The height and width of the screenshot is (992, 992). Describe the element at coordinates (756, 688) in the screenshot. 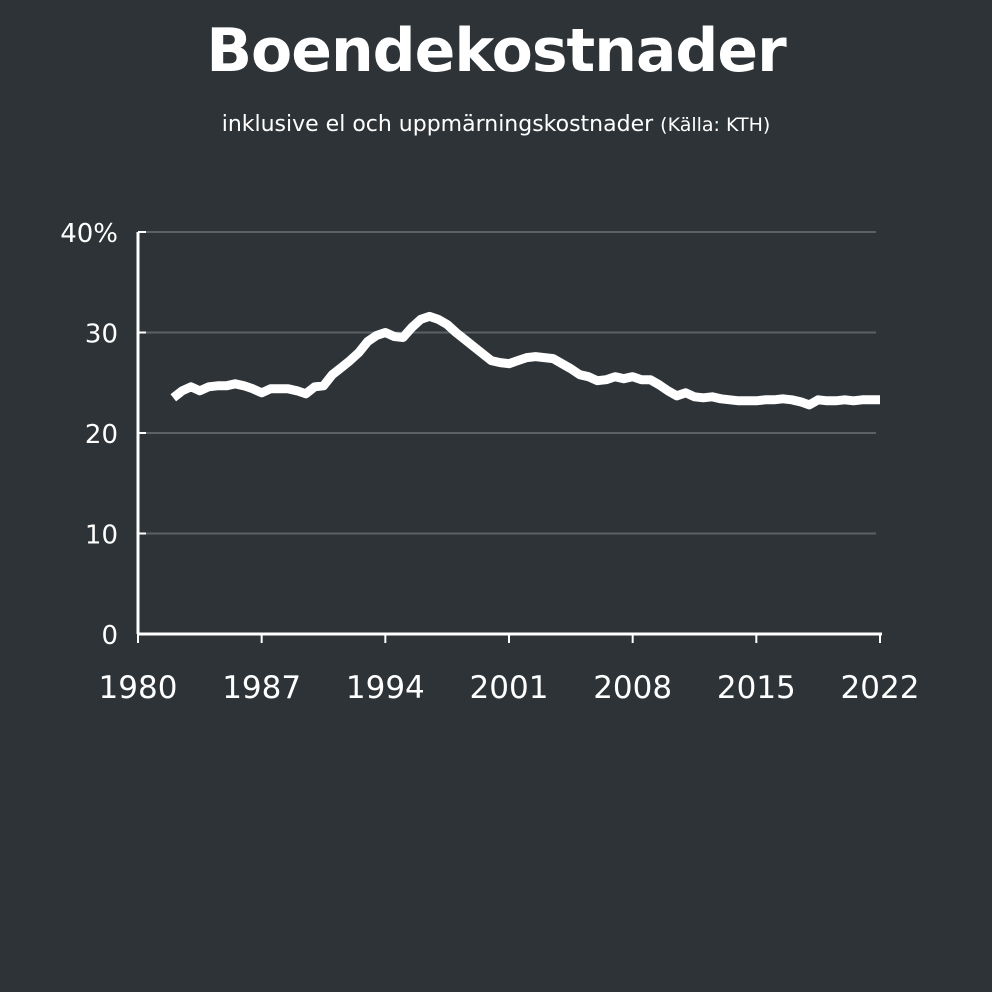

I see `x-tick-label: 2015` at that location.